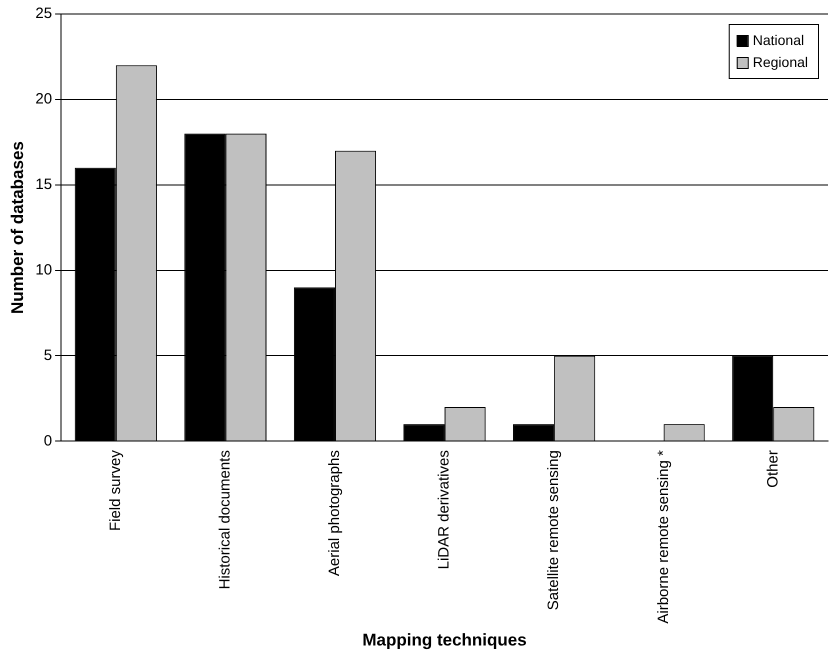 This screenshot has height=661, width=832. Describe the element at coordinates (43, 185) in the screenshot. I see `y-tick-label: 15` at that location.